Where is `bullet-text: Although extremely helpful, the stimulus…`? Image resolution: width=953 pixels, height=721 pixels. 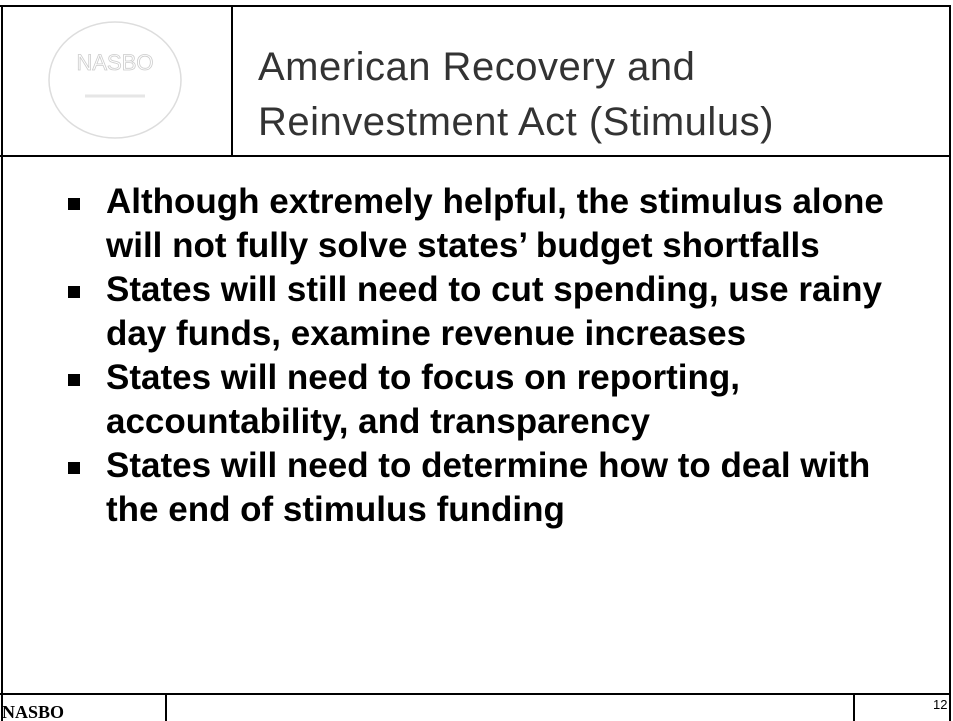
bullet-text: Although extremely helpful, the stimulus… is located at coordinates (495, 223).